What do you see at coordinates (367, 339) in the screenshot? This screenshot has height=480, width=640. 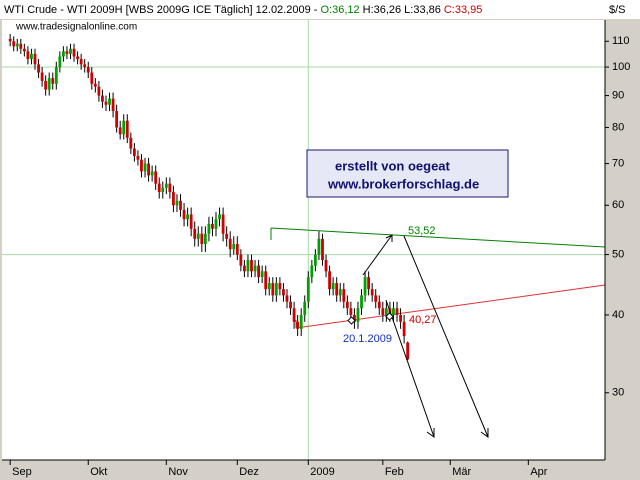 I see `date-label: 20.1.2009` at bounding box center [367, 339].